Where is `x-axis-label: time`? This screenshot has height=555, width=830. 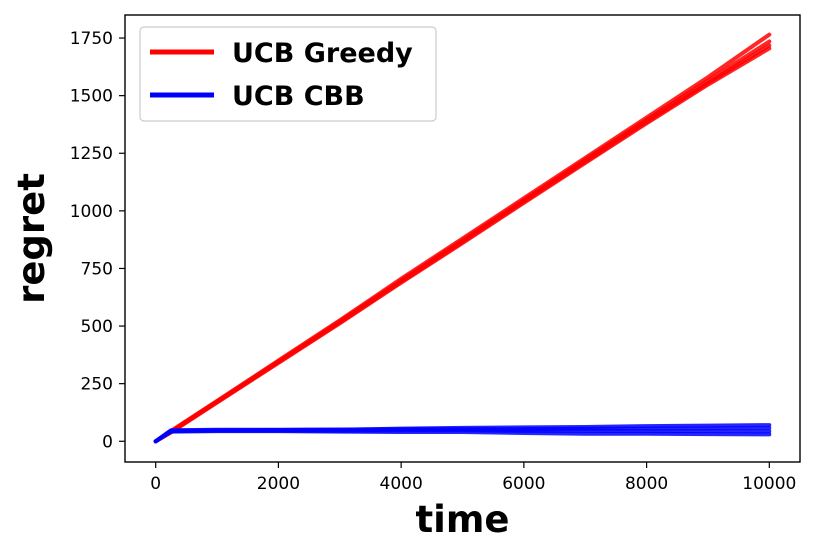 x-axis-label: time is located at coordinates (462, 519).